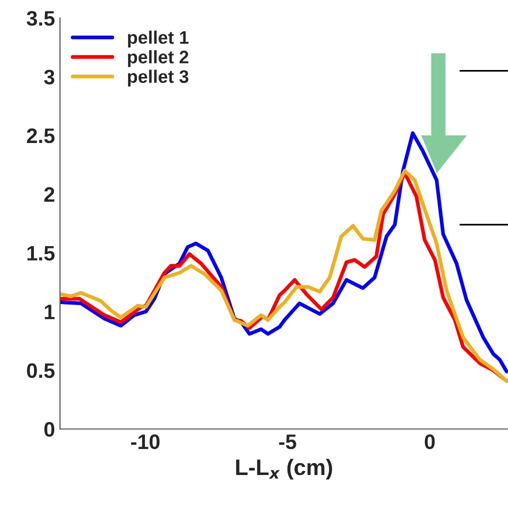 This screenshot has height=510, width=508. What do you see at coordinates (284, 469) in the screenshot?
I see `x-axis-title: L-L$_{x}$ (cm)` at bounding box center [284, 469].